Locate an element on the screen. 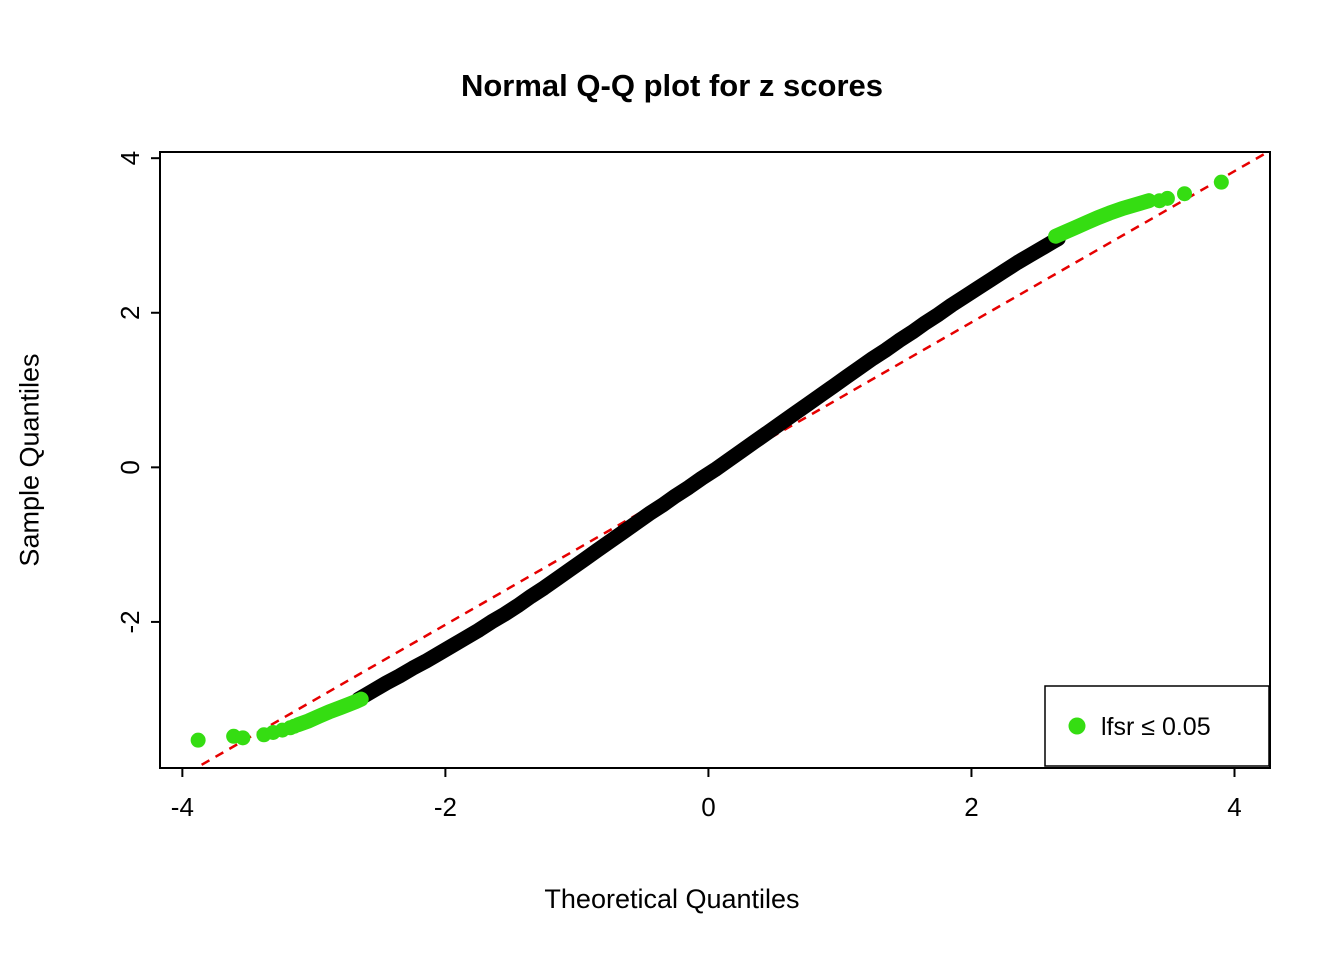 This screenshot has width=1344, height=960. x-tick-label: 0 is located at coordinates (708, 807).